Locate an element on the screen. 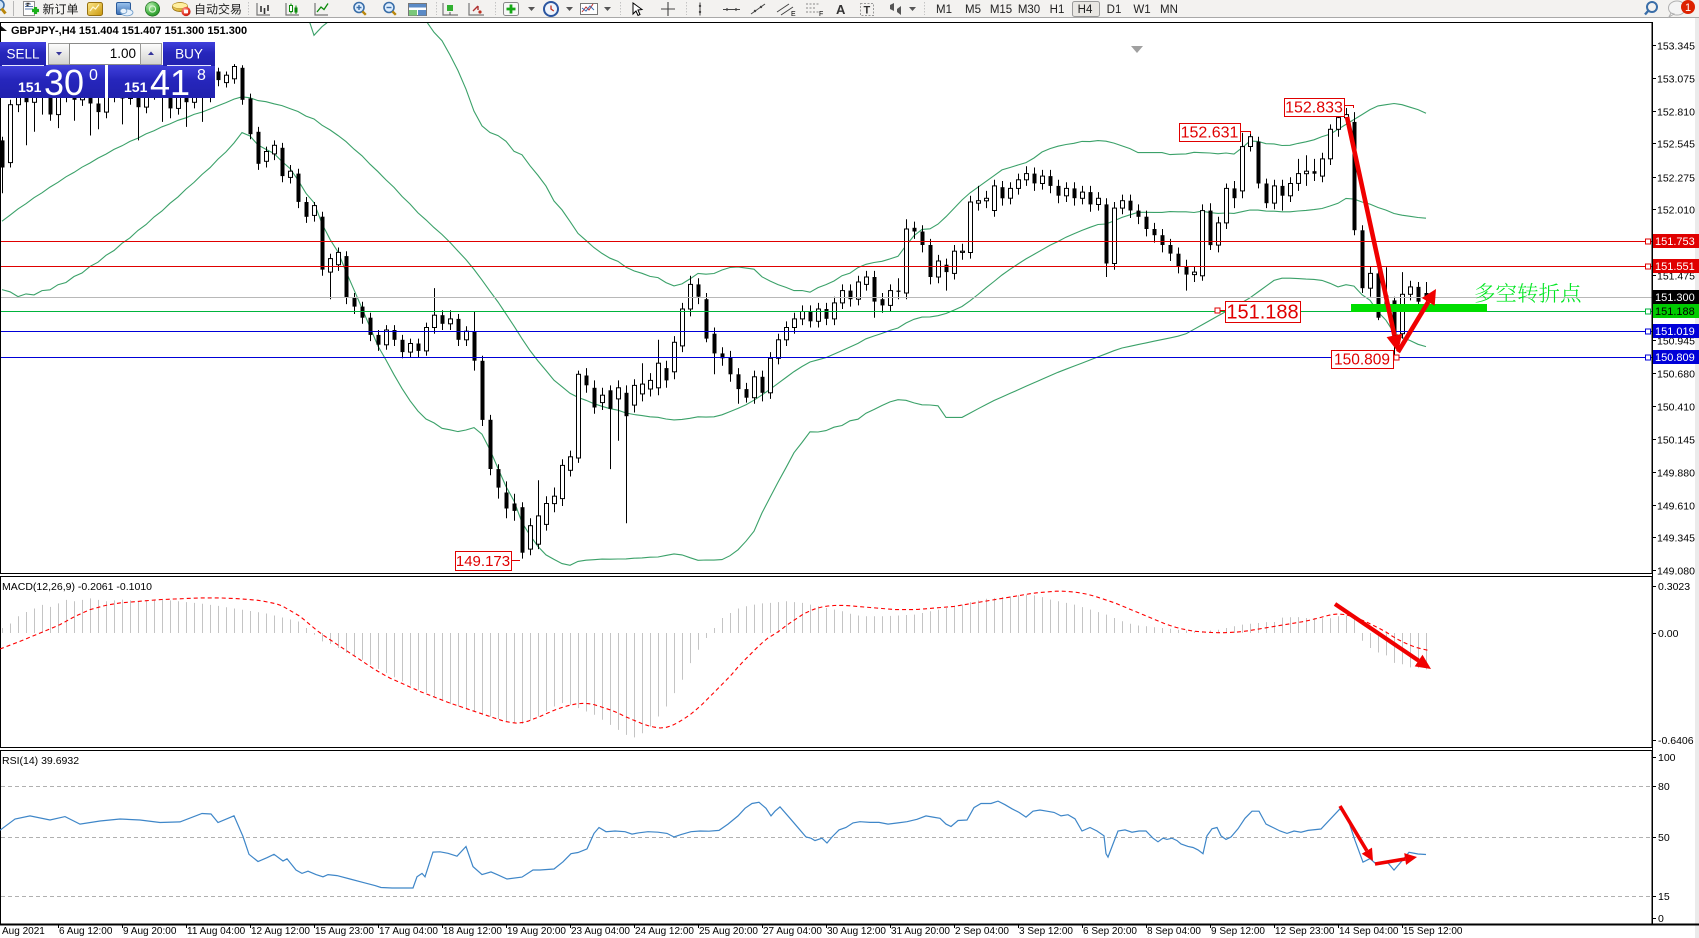 This screenshot has height=938, width=1699. svg-text: 12 Sep 23:00 is located at coordinates (1305, 931).